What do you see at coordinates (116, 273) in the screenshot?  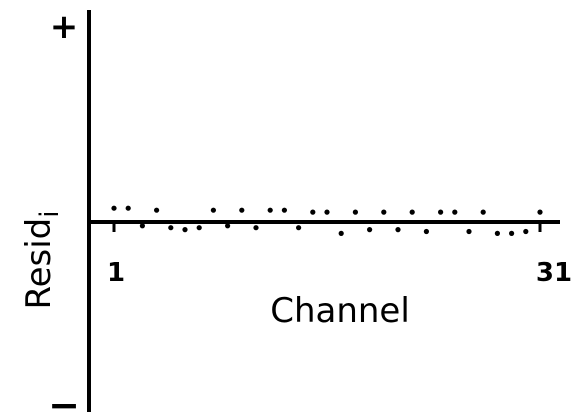 I see `x-tick-label-1: 1` at bounding box center [116, 273].